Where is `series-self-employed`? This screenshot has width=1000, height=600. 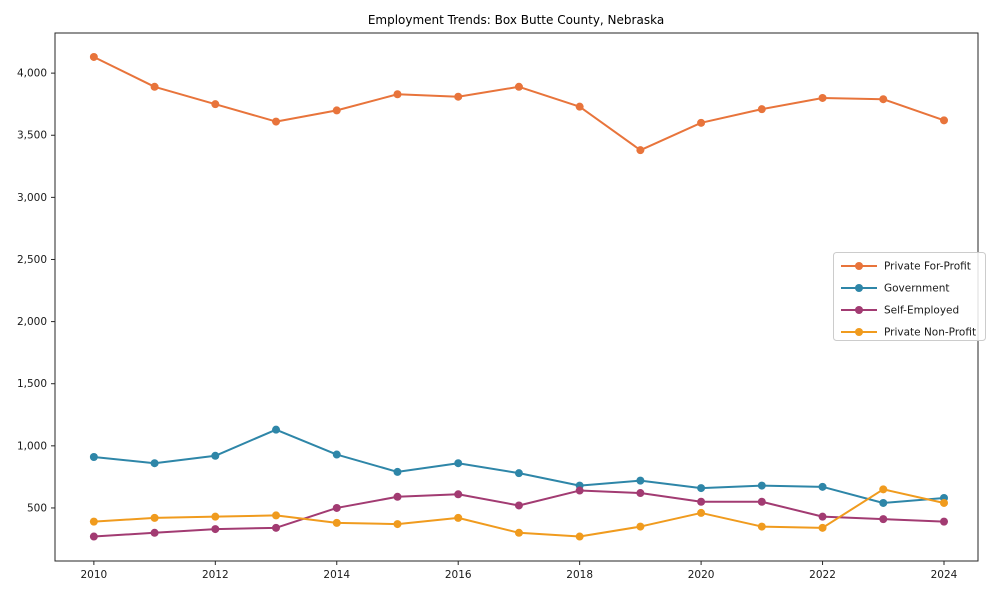 series-self-employed is located at coordinates (518, 513).